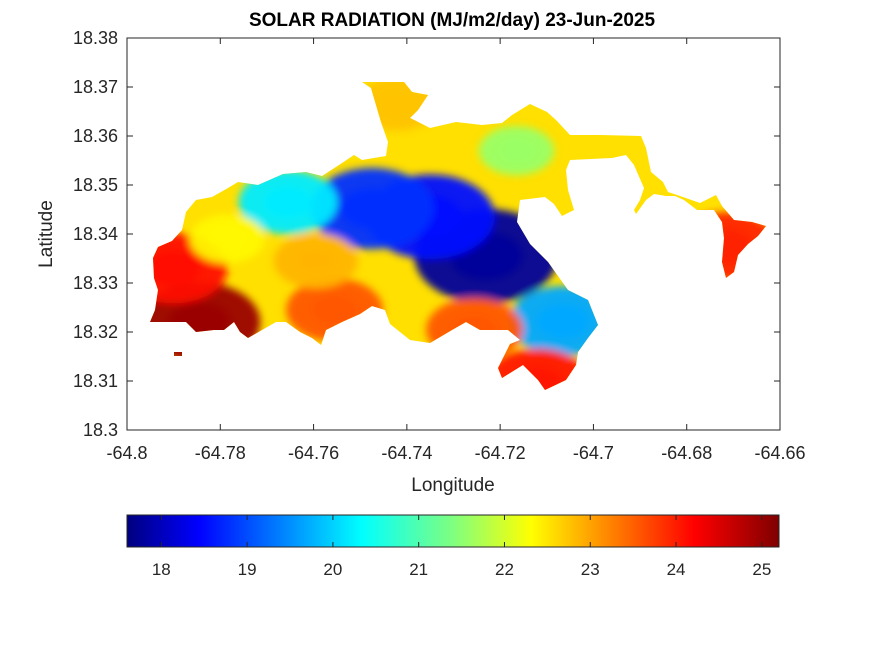  I want to click on y-tick-label: 18.37, so click(95, 87).